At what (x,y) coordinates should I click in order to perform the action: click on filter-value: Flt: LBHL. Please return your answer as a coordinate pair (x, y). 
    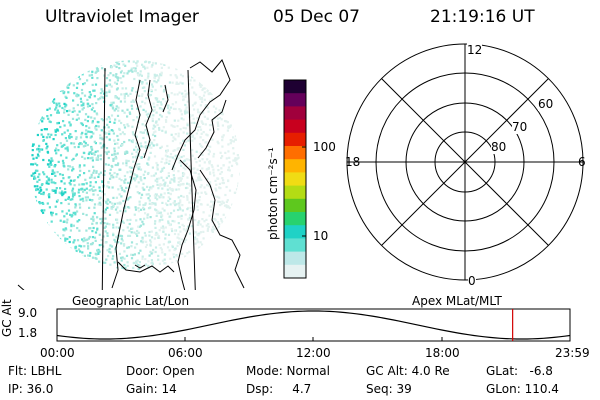
    Looking at the image, I should click on (35, 371).